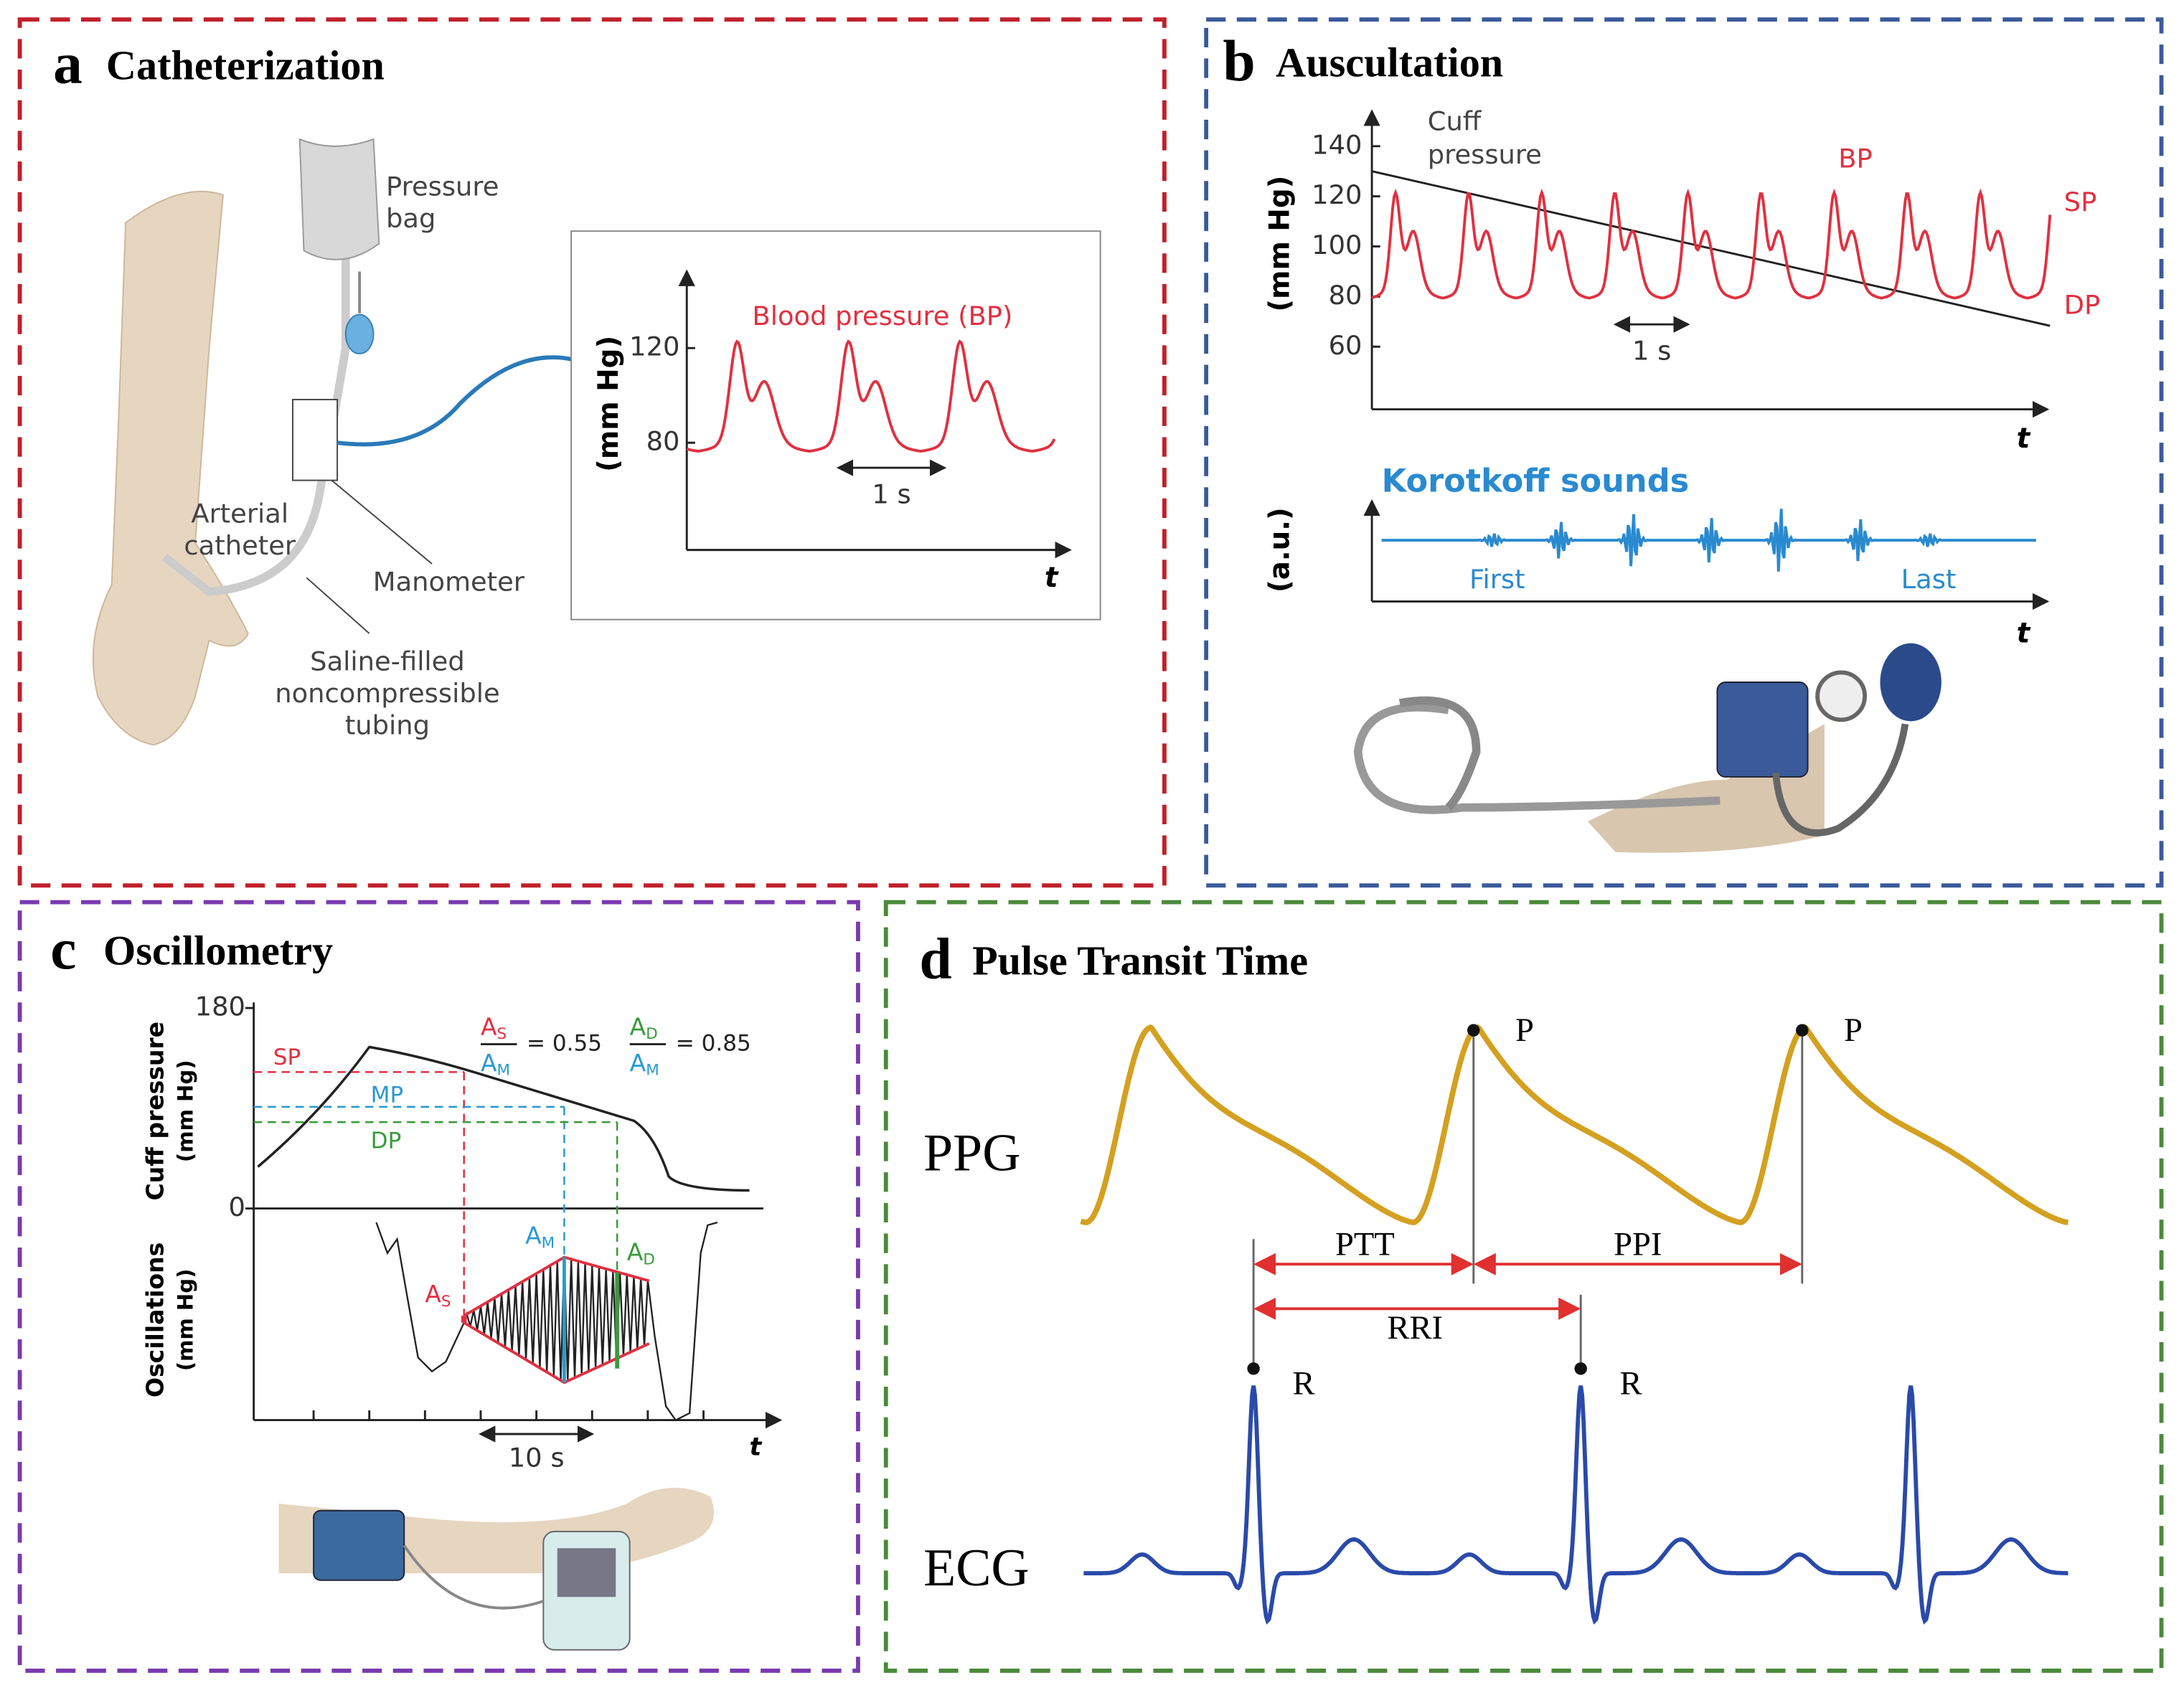  I want to click on panel-title: Auscultation, so click(1389, 62).